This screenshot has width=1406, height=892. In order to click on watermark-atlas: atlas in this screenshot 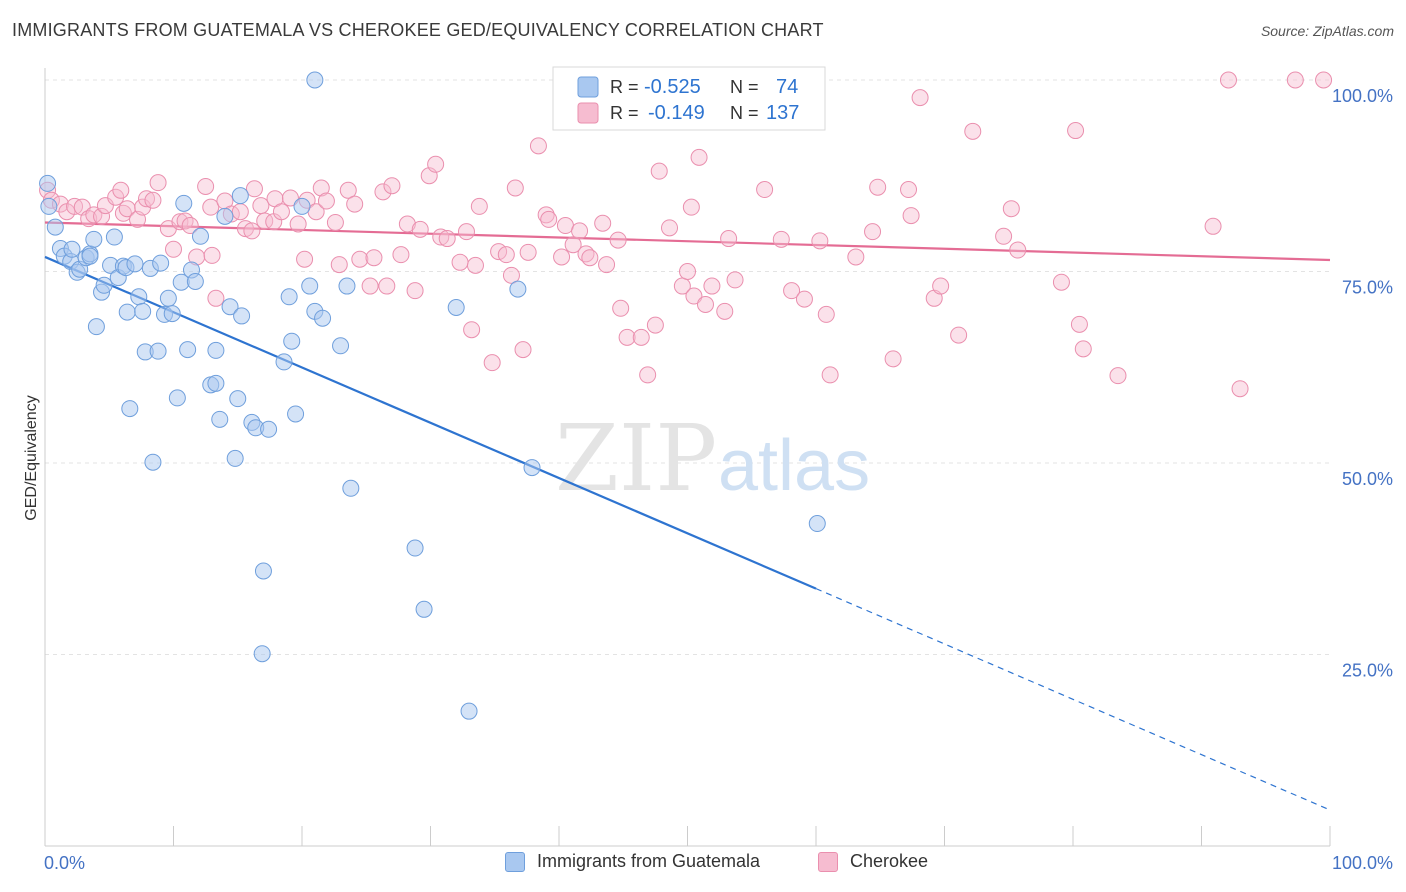, I will do `click(794, 466)`.